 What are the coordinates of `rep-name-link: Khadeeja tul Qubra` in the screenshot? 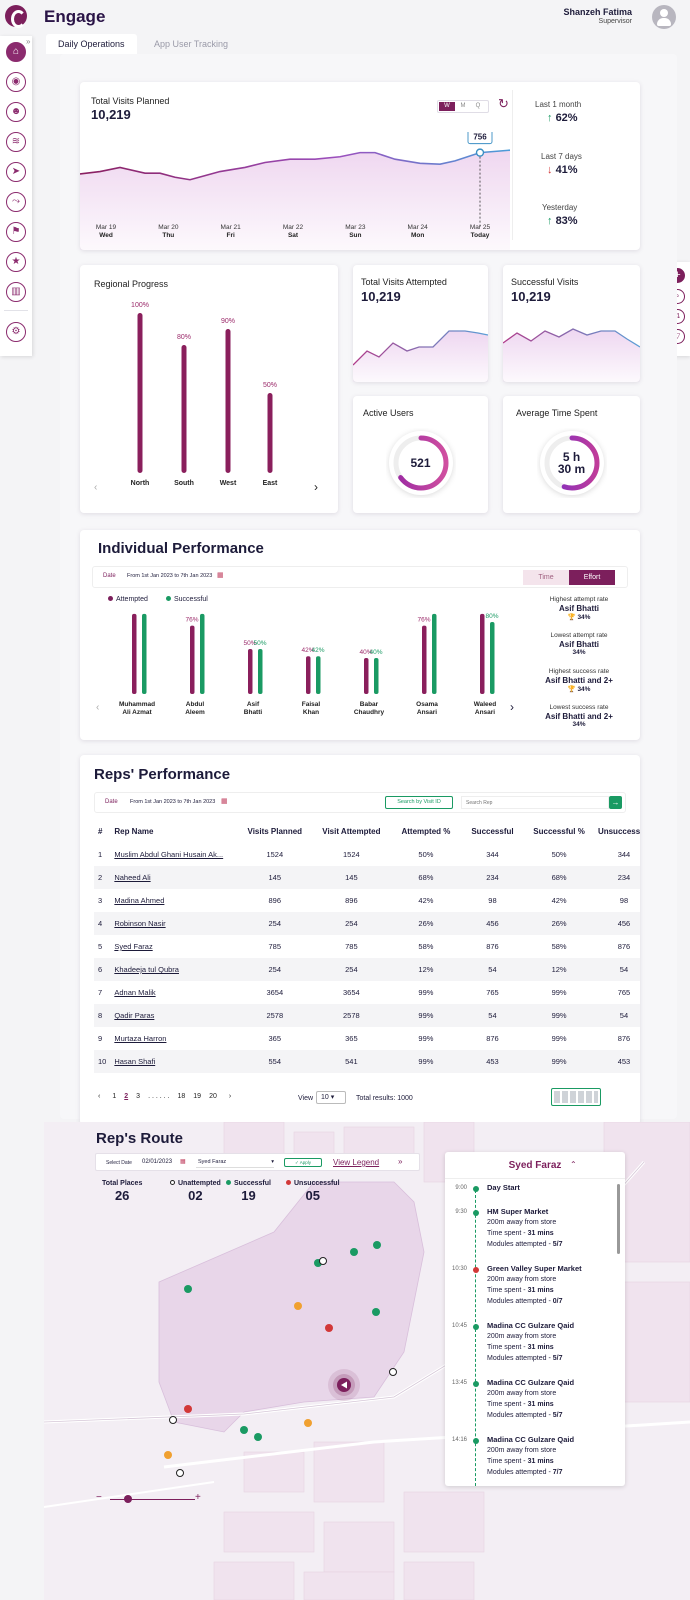 It's located at (174, 969).